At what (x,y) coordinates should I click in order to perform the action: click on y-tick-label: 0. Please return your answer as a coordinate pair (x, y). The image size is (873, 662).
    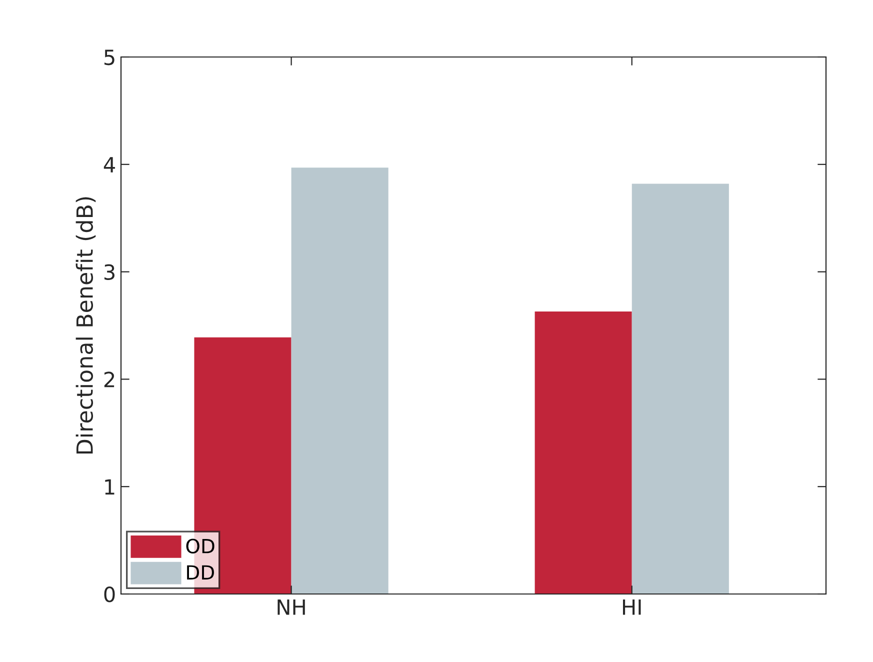
    Looking at the image, I should click on (109, 594).